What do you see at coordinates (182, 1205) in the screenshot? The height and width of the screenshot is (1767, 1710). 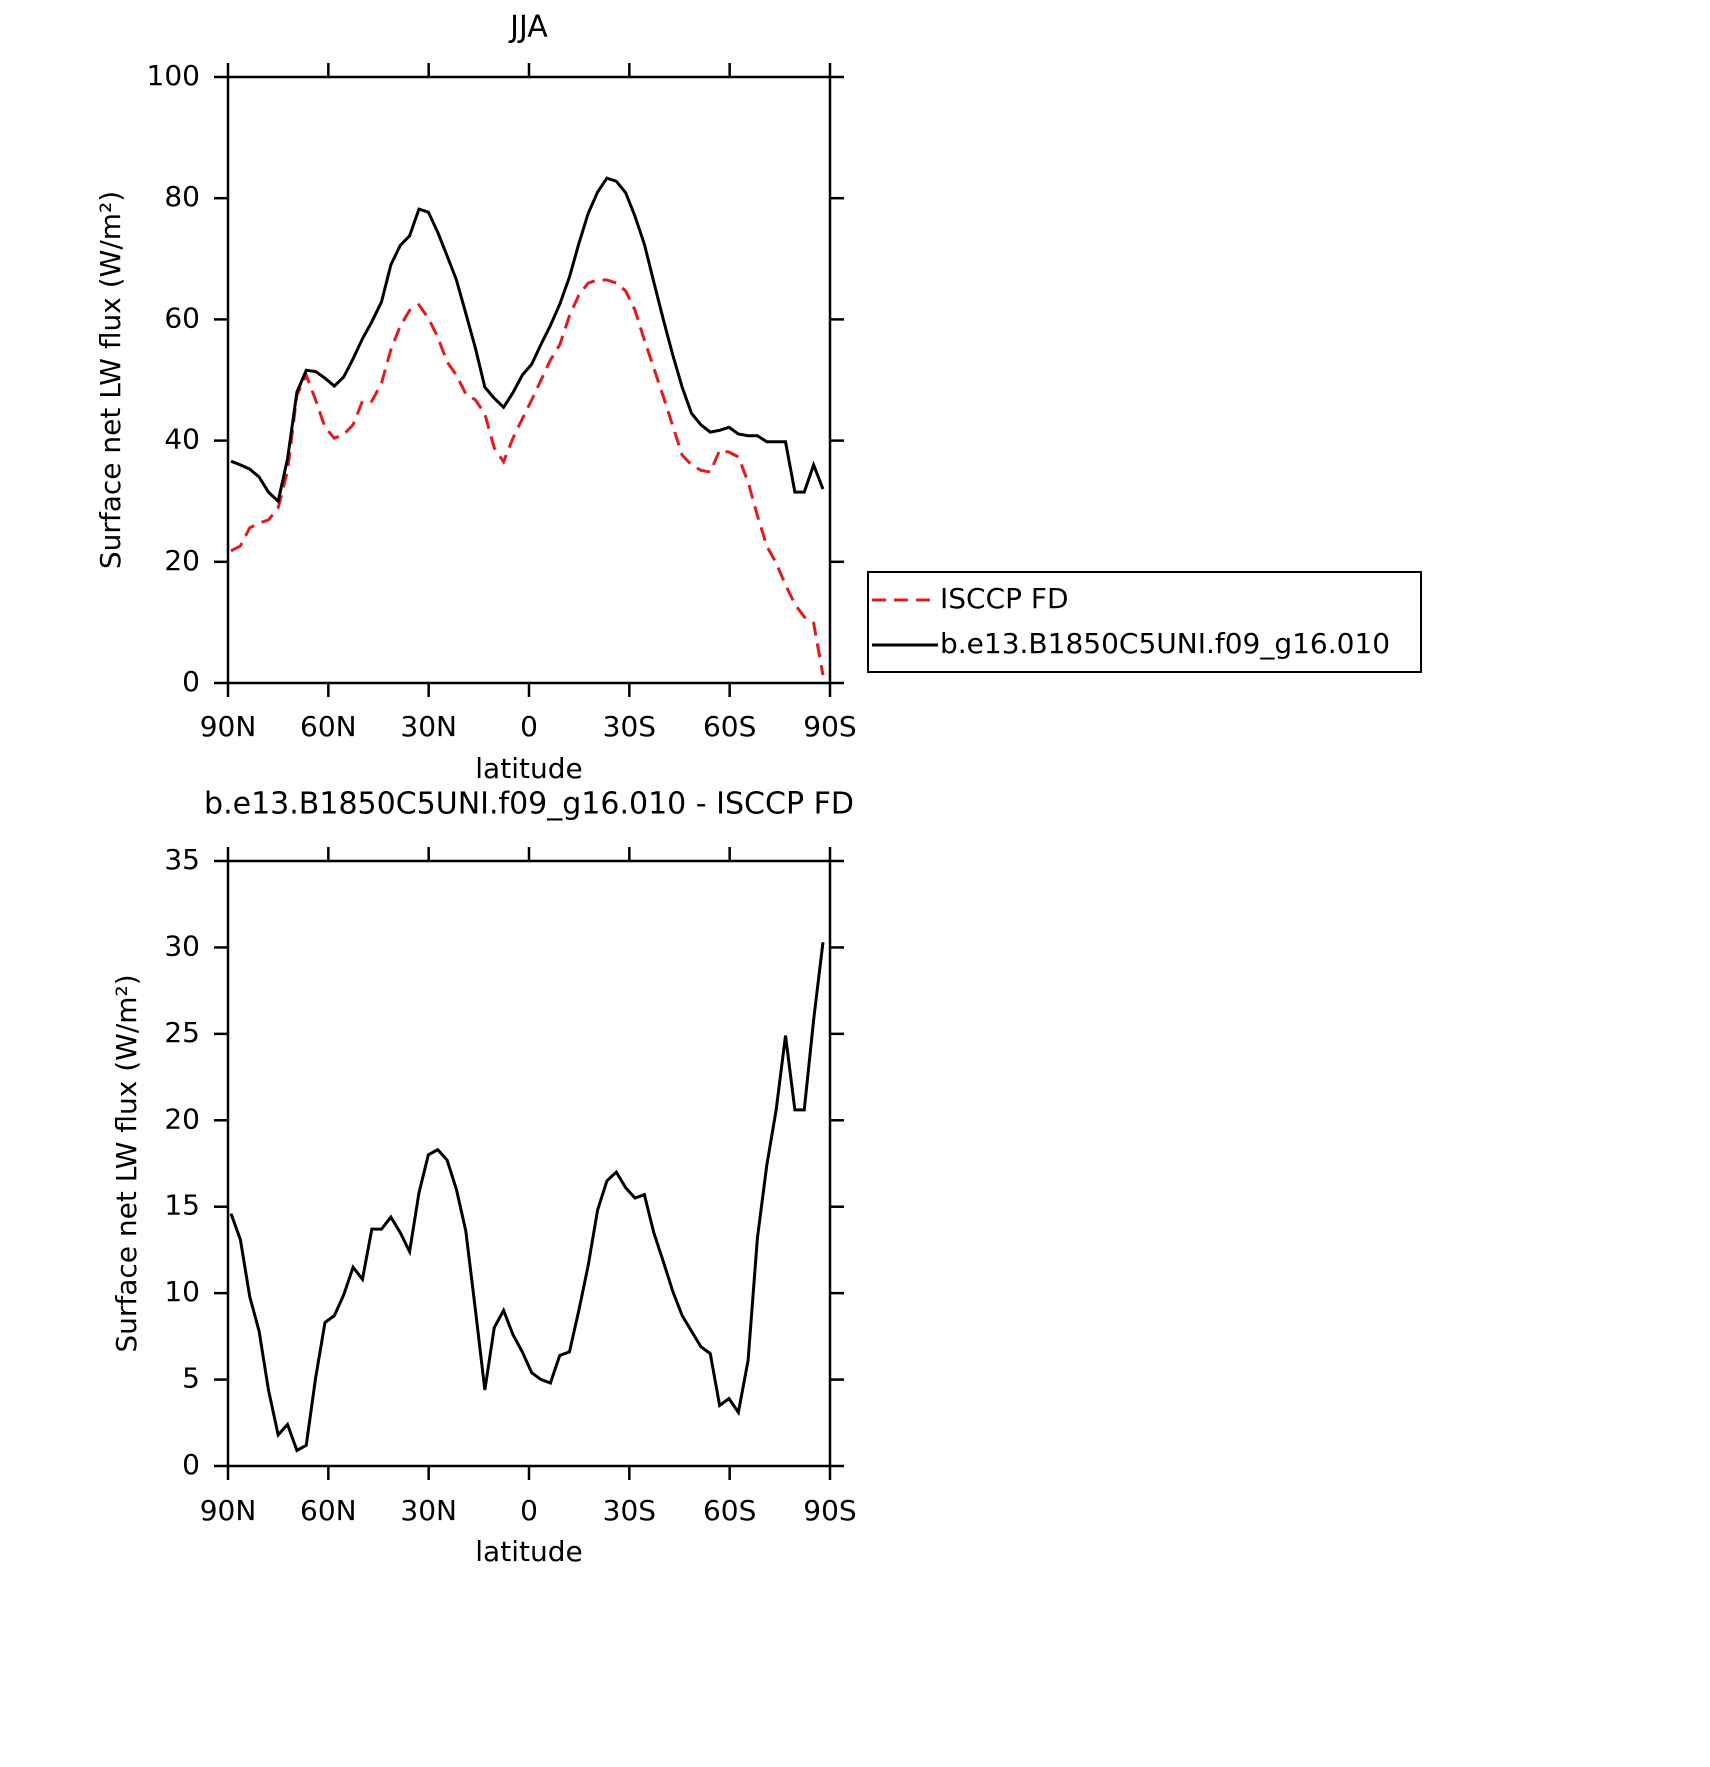 I see `y-tick-label: 15` at bounding box center [182, 1205].